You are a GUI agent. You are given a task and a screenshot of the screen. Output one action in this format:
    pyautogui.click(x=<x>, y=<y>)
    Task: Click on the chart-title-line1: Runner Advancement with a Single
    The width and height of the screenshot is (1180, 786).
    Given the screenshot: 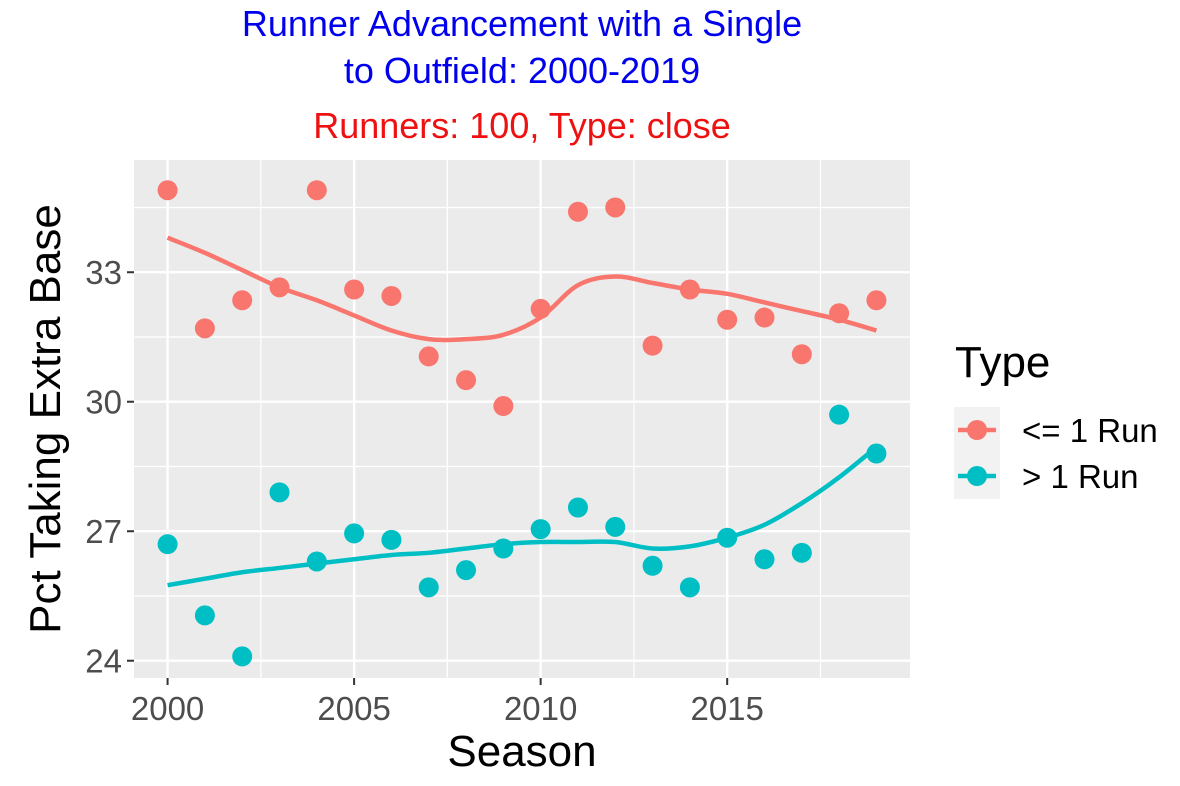 What is the action you would take?
    pyautogui.click(x=522, y=23)
    